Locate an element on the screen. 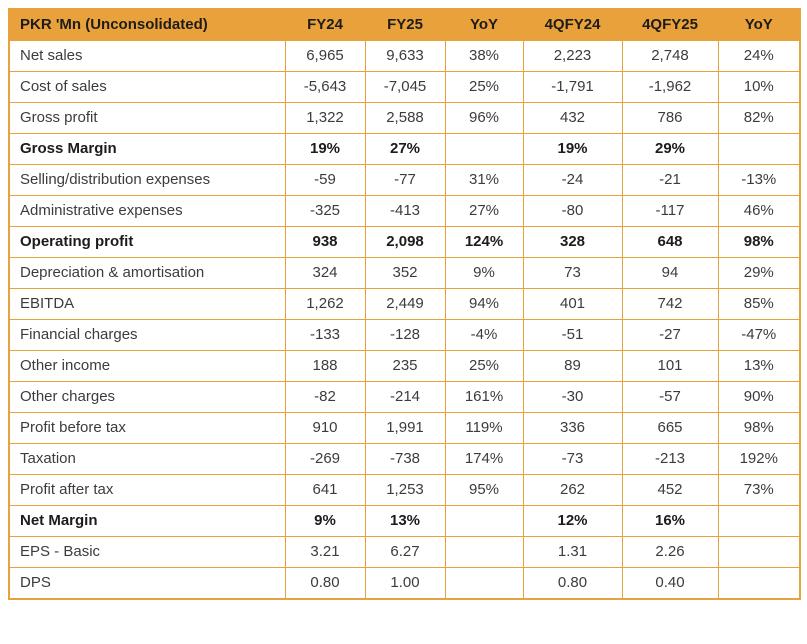 The height and width of the screenshot is (644, 807). column-header-fy25: FY25 is located at coordinates (405, 24).